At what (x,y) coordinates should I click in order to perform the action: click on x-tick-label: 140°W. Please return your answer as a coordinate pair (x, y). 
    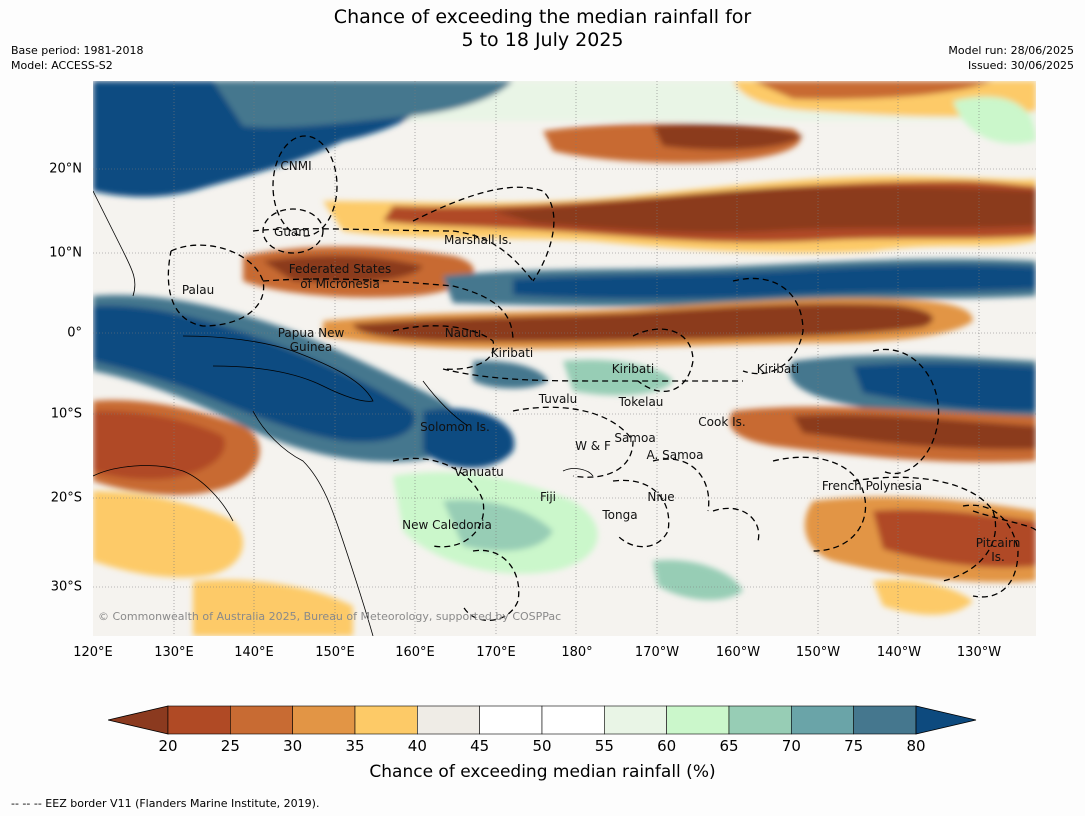
    Looking at the image, I should click on (899, 652).